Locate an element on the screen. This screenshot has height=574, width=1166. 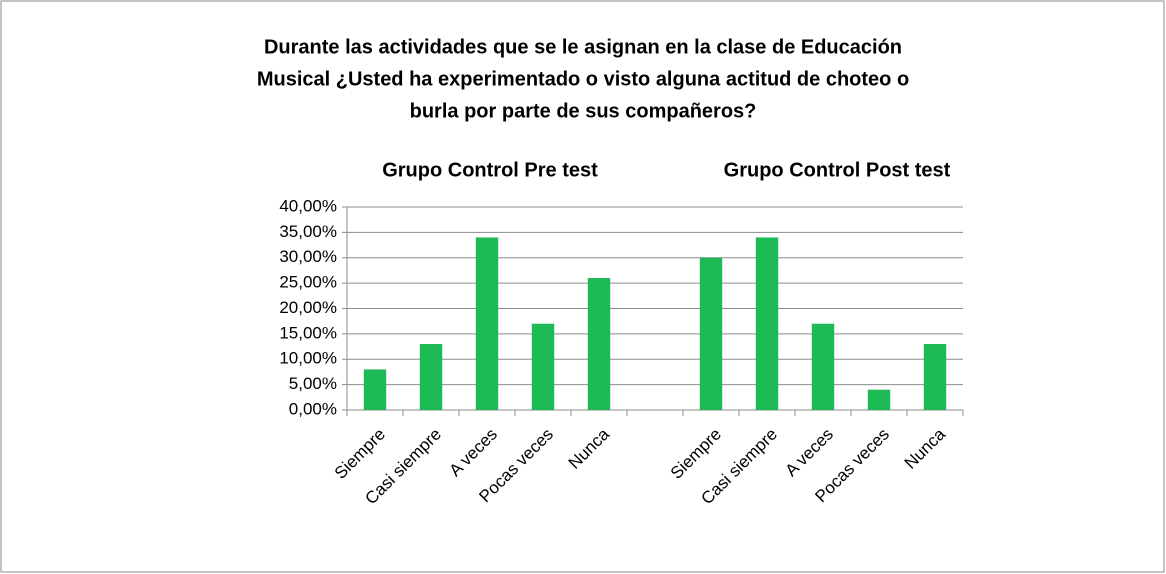
y-tick-label: 10,00% is located at coordinates (308, 358).